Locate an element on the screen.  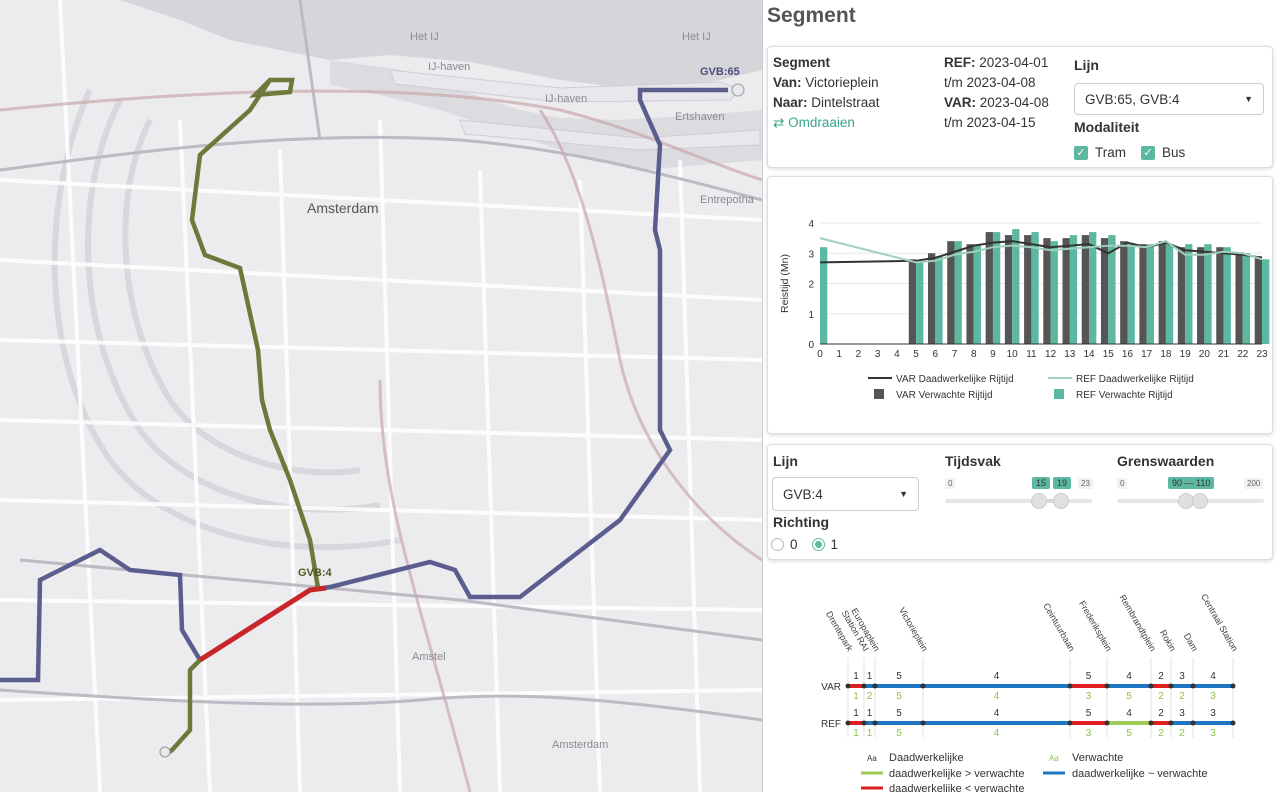
chart-x-tick: 9 is located at coordinates (993, 354).